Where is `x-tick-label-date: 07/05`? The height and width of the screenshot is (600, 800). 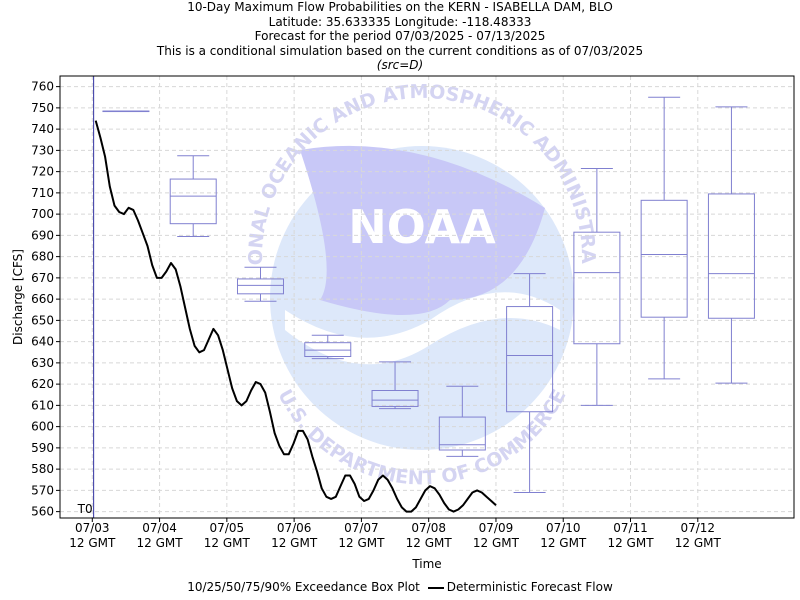 x-tick-label-date: 07/05 is located at coordinates (227, 528).